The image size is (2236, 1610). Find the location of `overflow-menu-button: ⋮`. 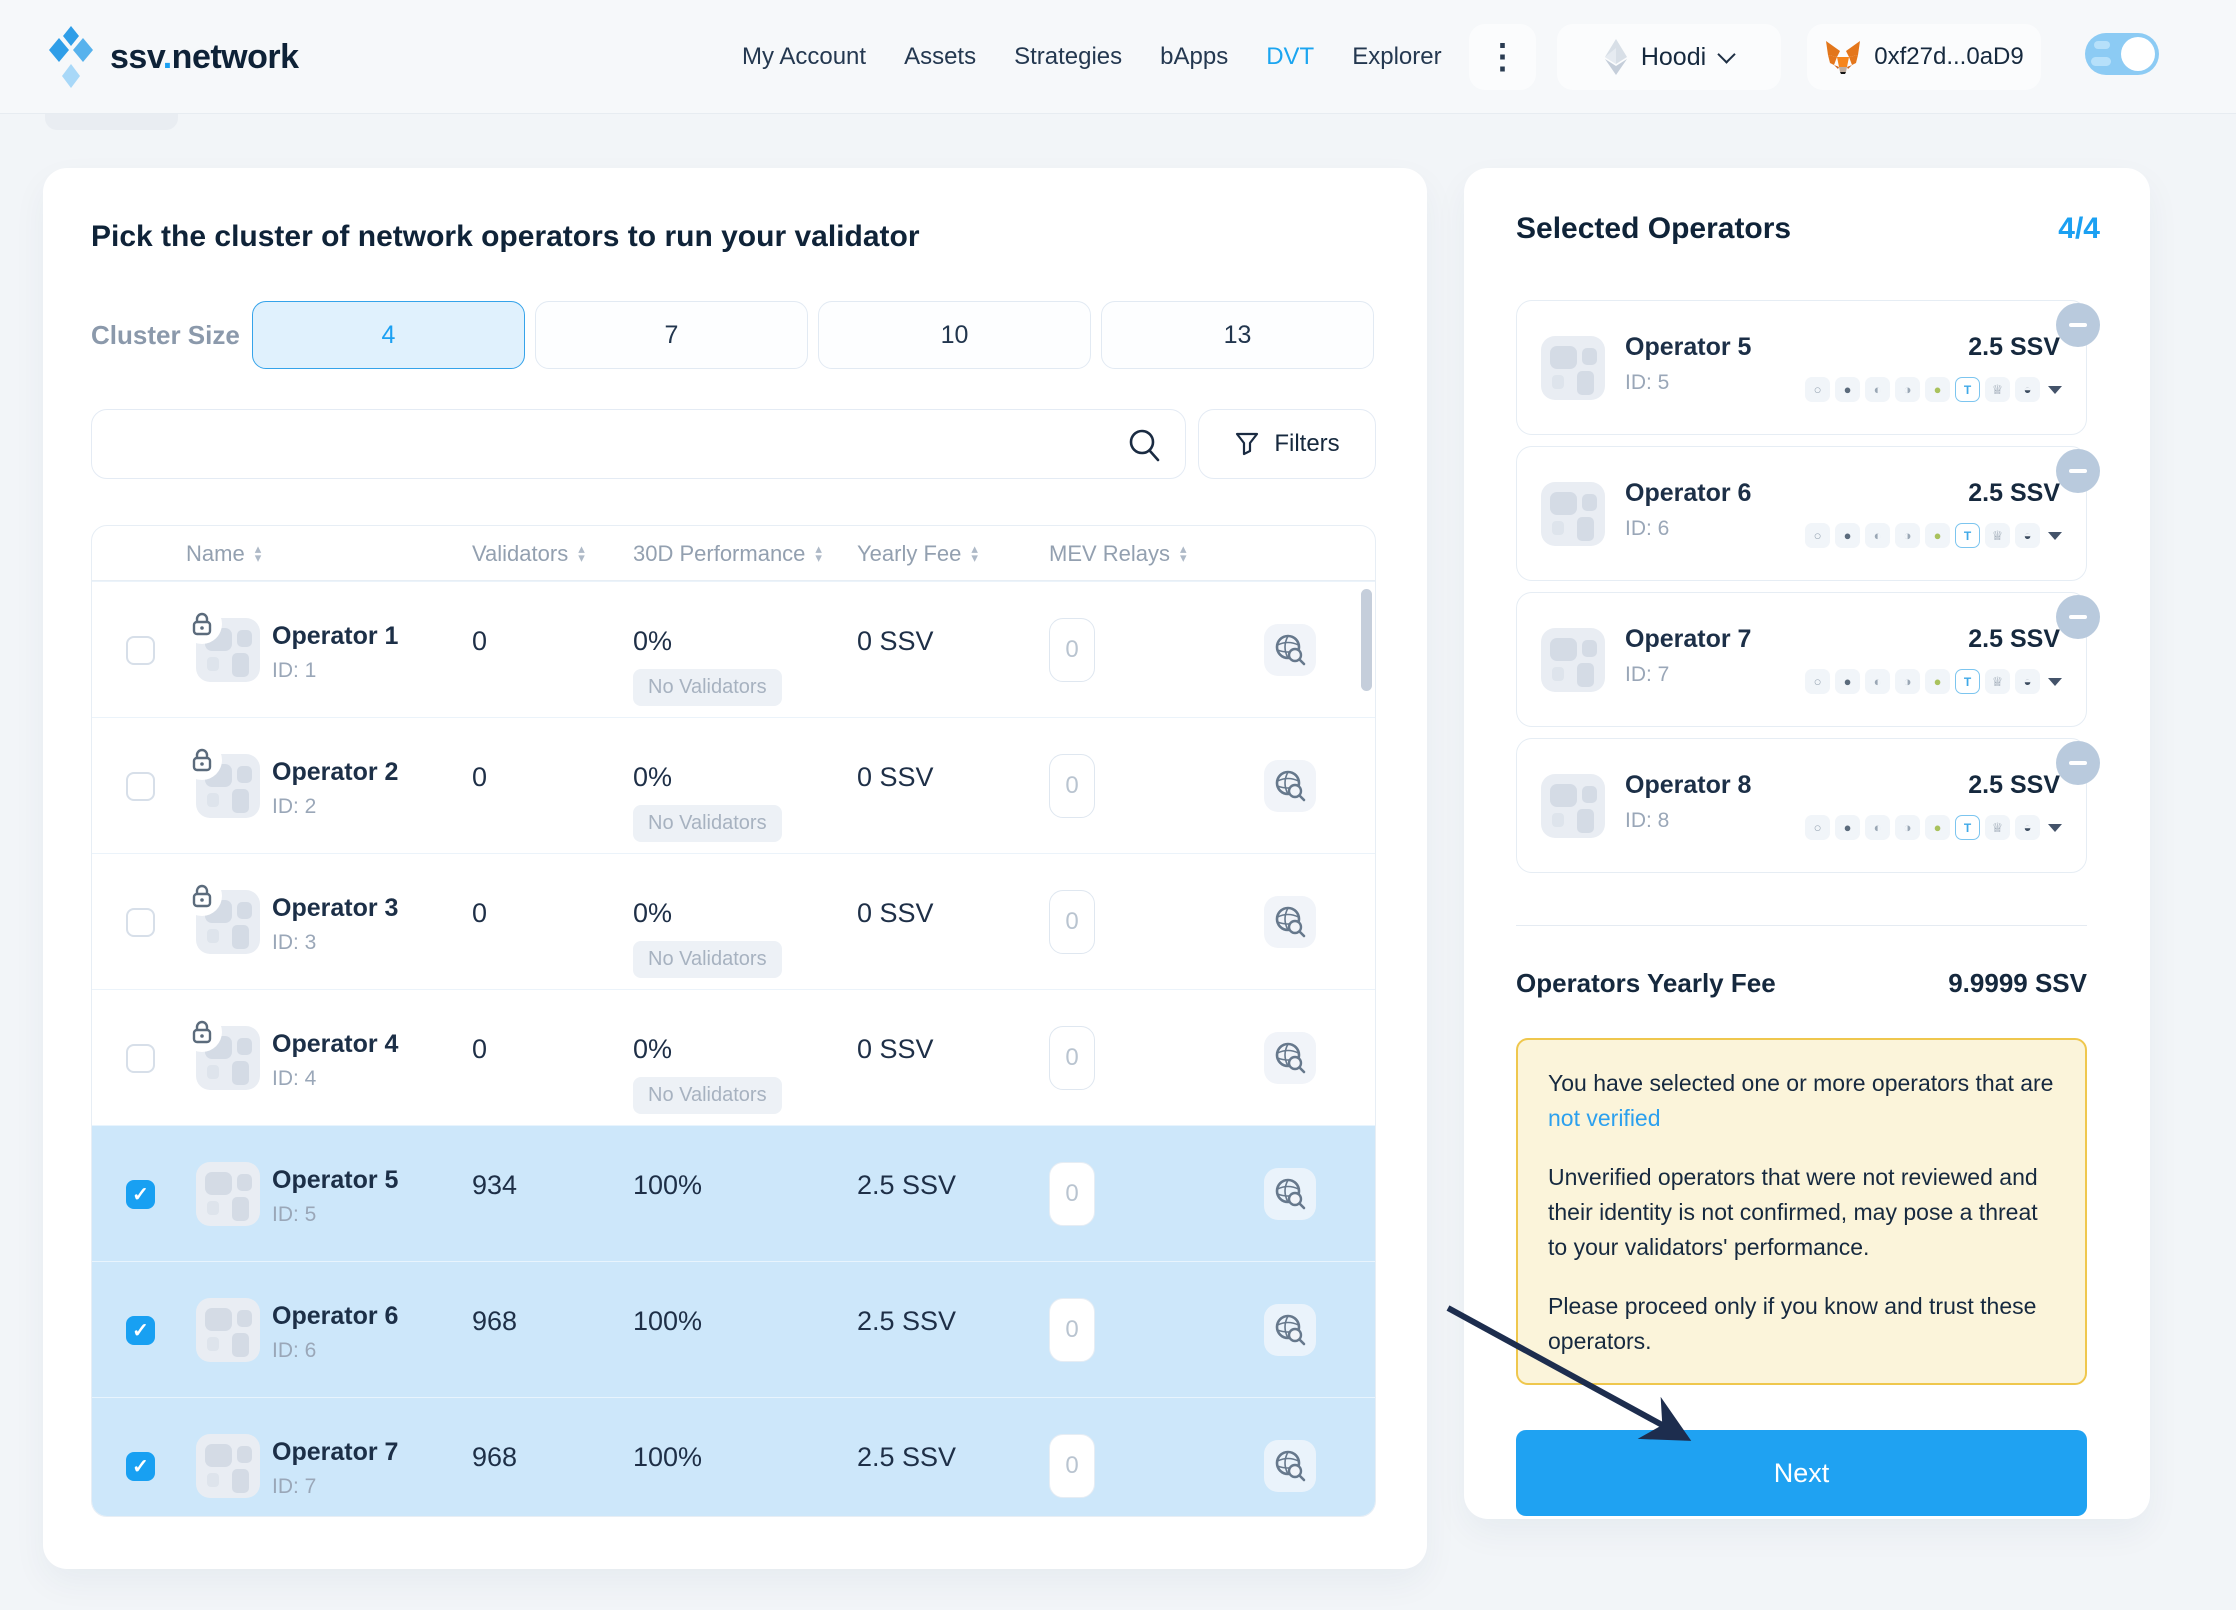

overflow-menu-button: ⋮ is located at coordinates (1502, 57).